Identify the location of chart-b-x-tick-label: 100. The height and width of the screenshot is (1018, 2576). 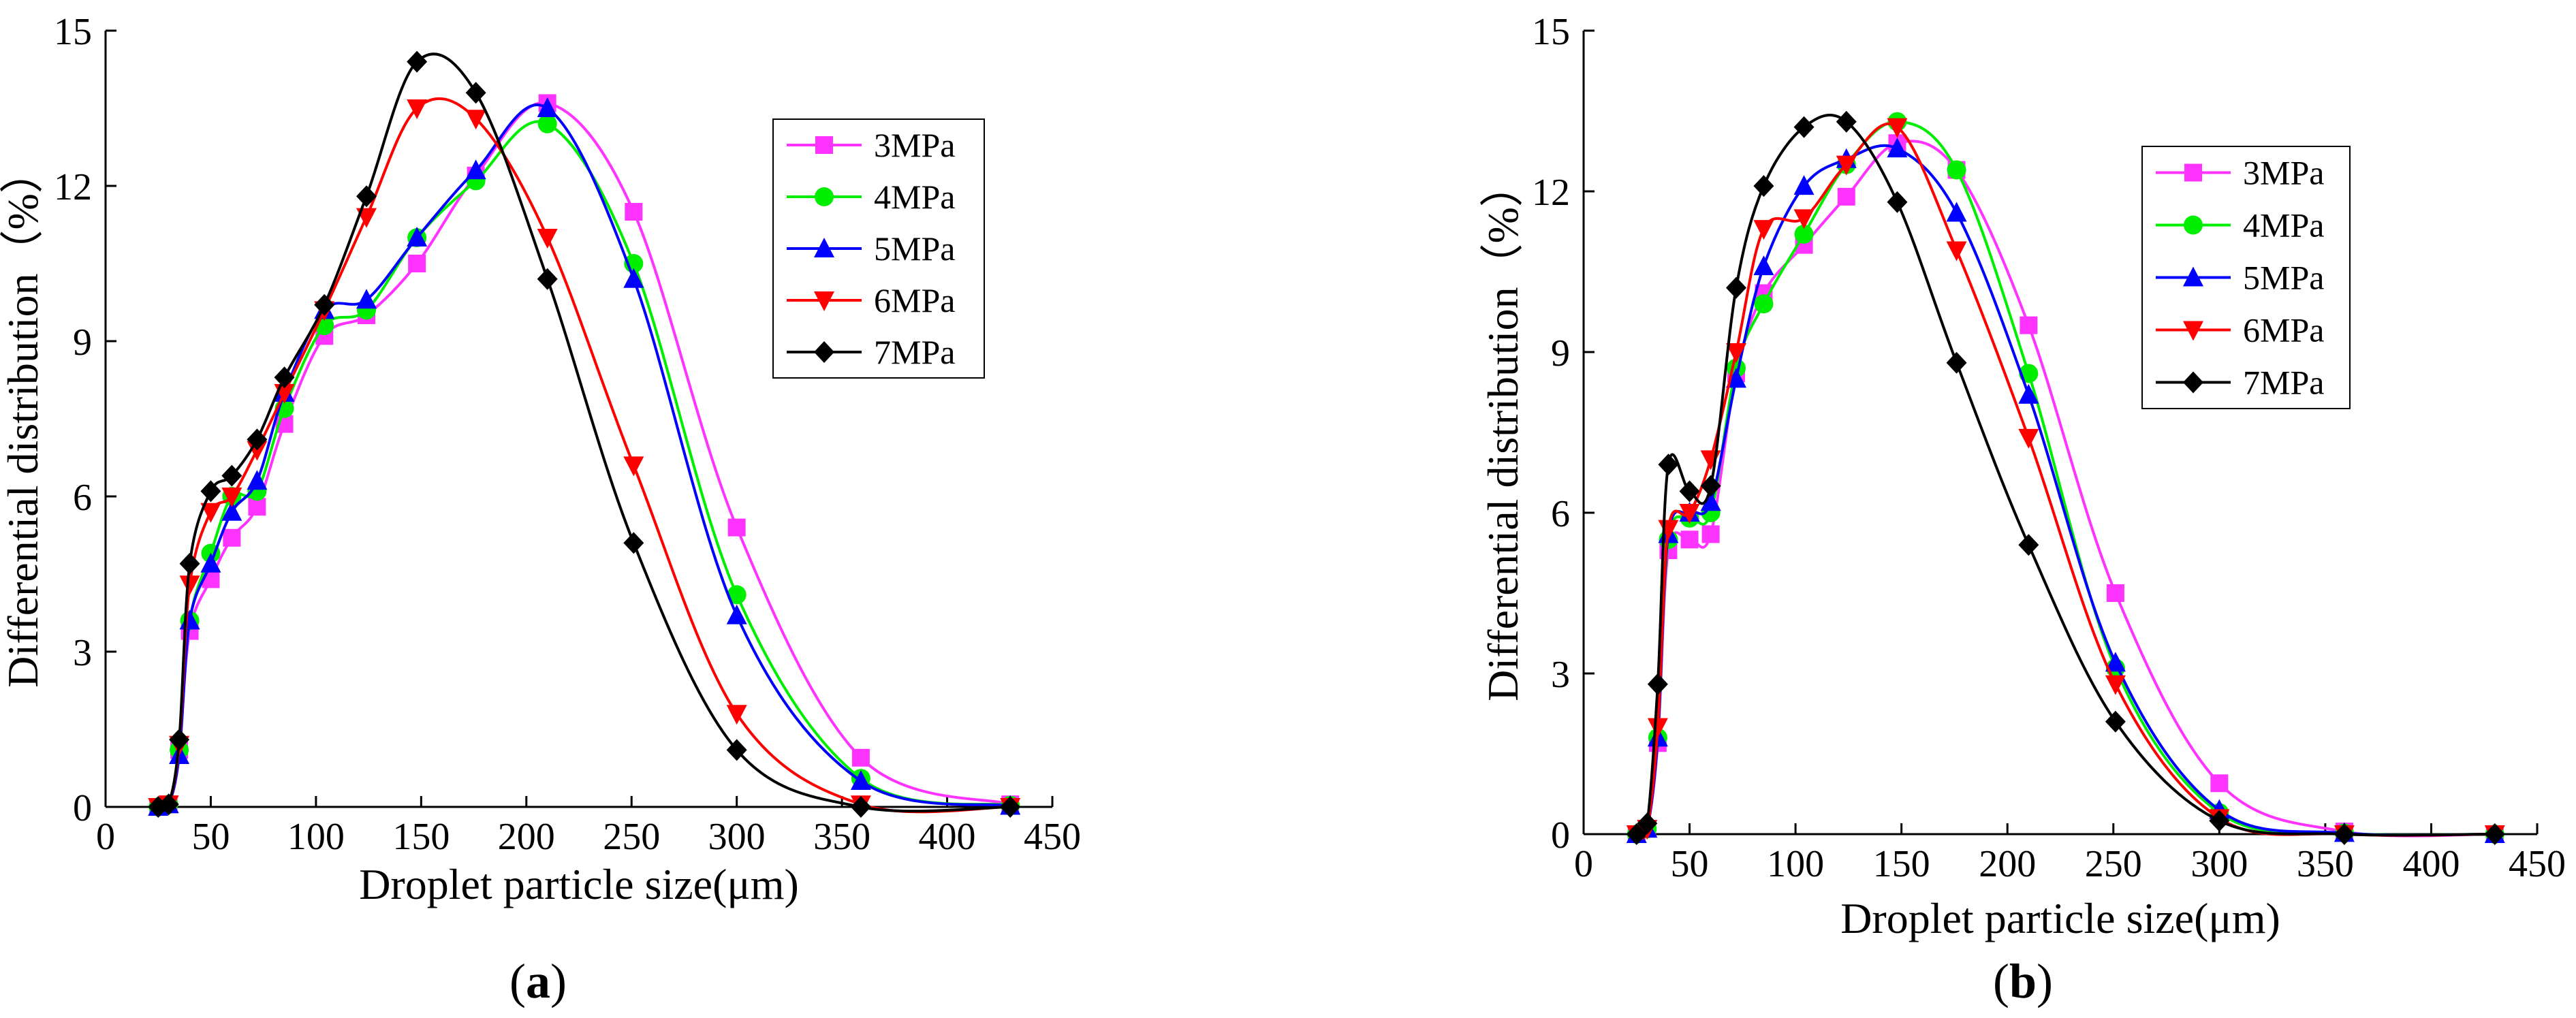
(1795, 864).